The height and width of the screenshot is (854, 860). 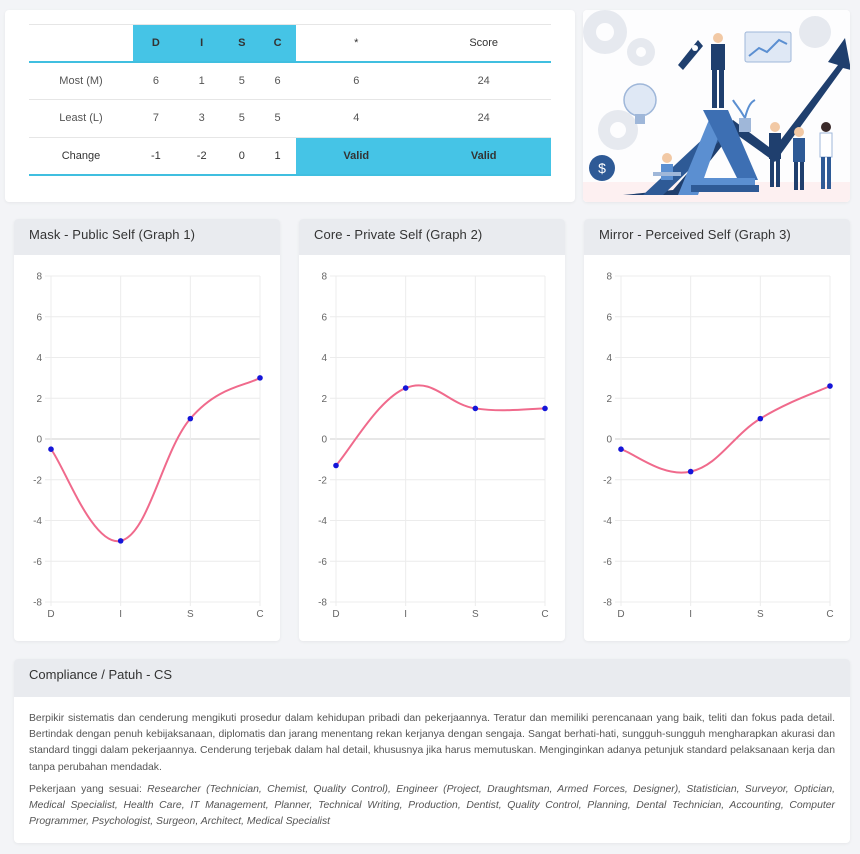 What do you see at coordinates (156, 43) in the screenshot?
I see `header-cell-d: D` at bounding box center [156, 43].